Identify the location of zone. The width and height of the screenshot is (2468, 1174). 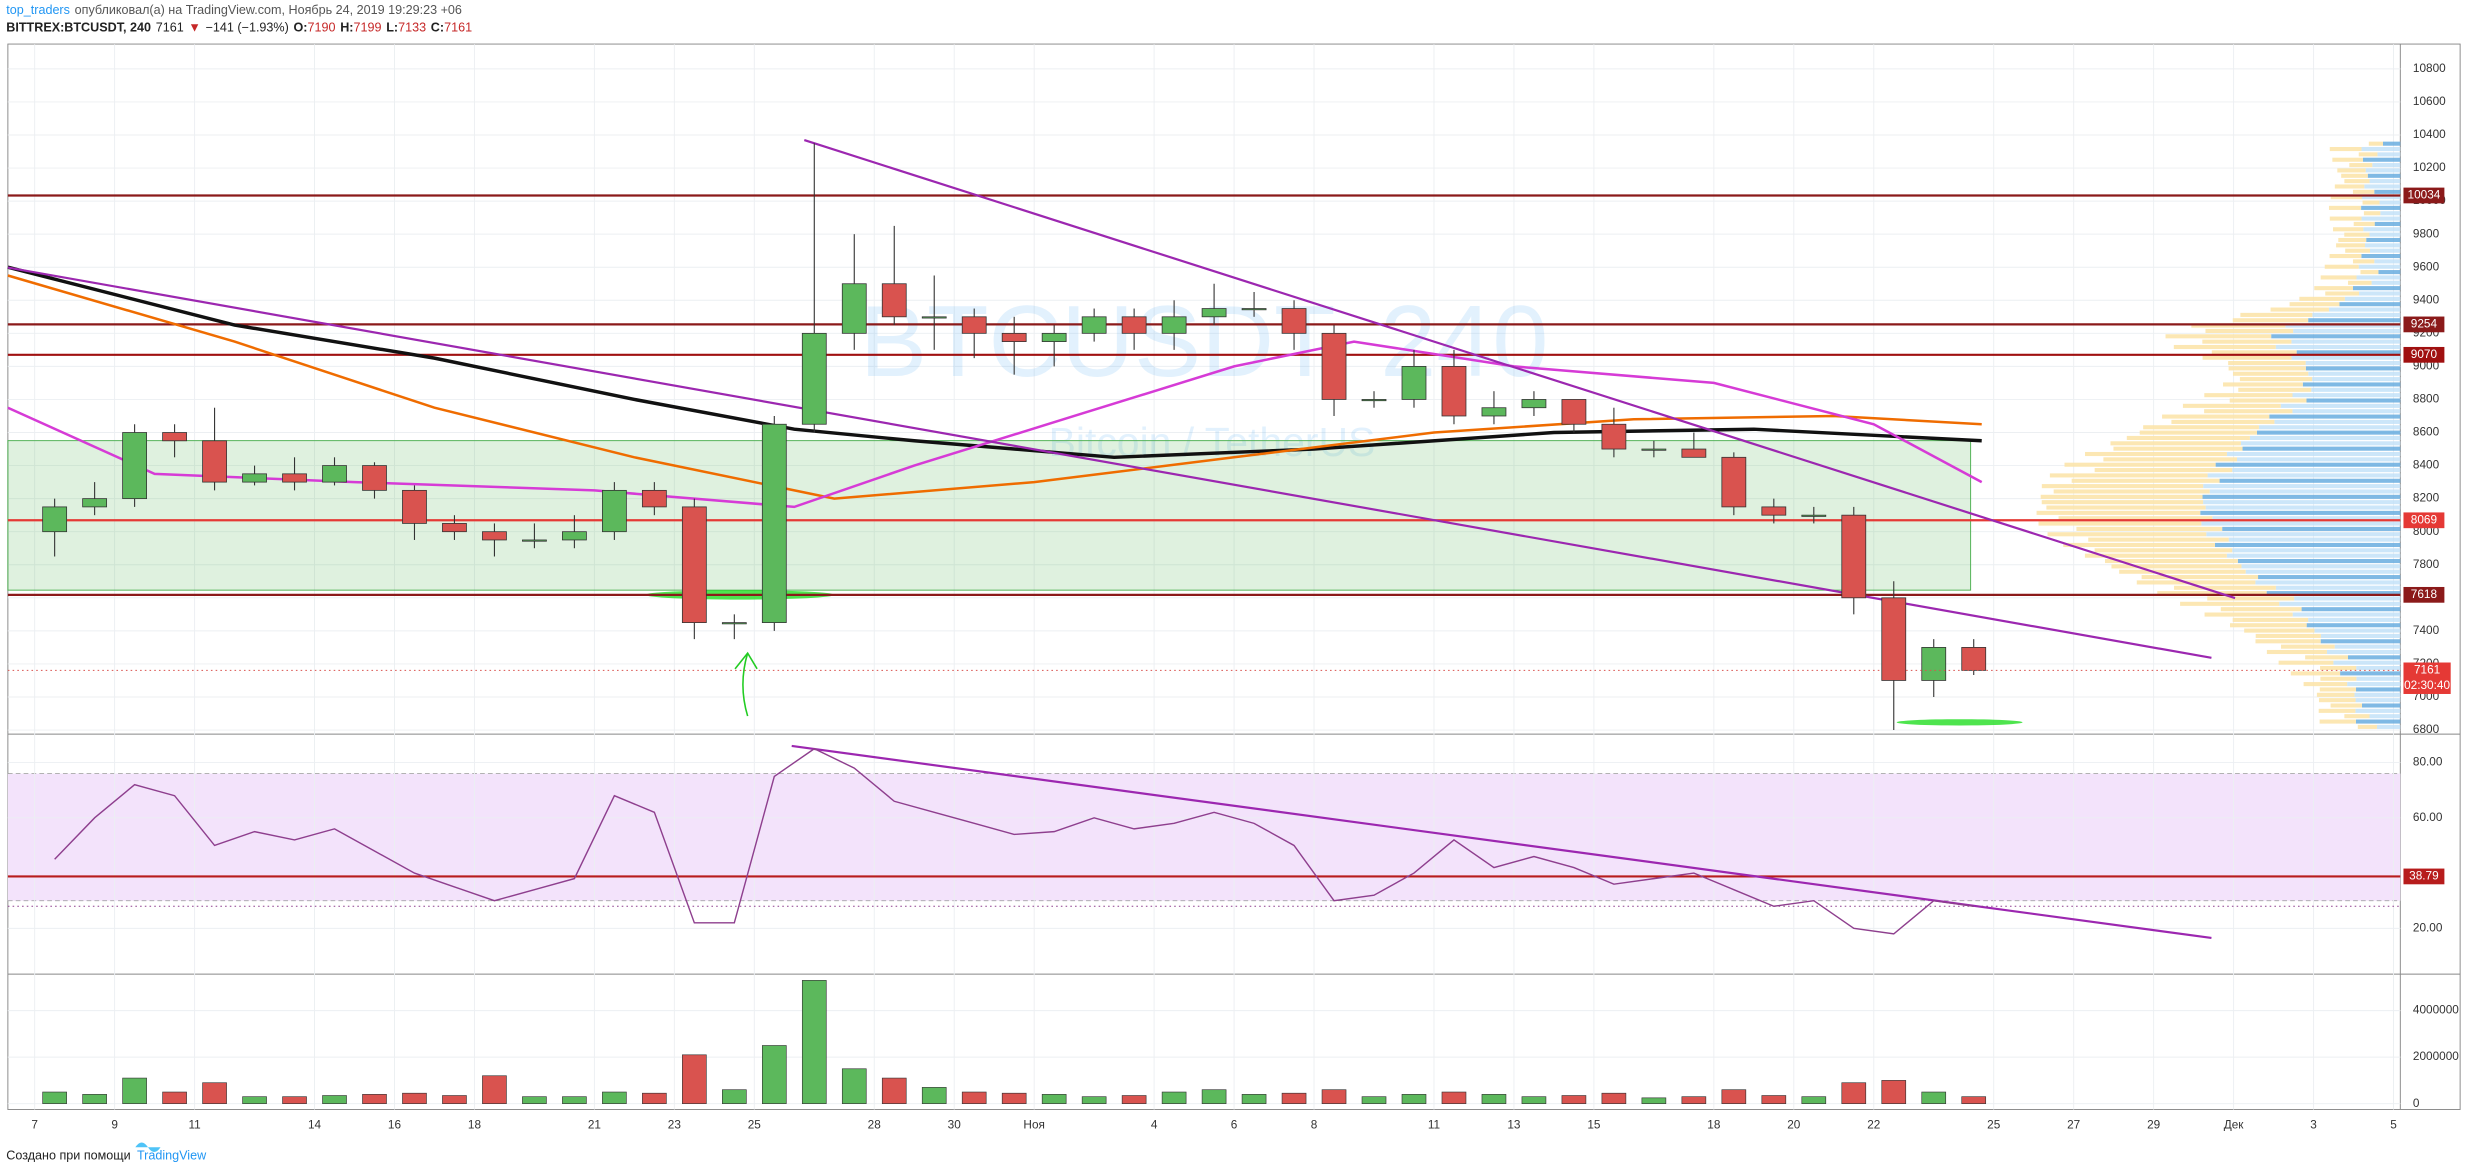
(989, 515).